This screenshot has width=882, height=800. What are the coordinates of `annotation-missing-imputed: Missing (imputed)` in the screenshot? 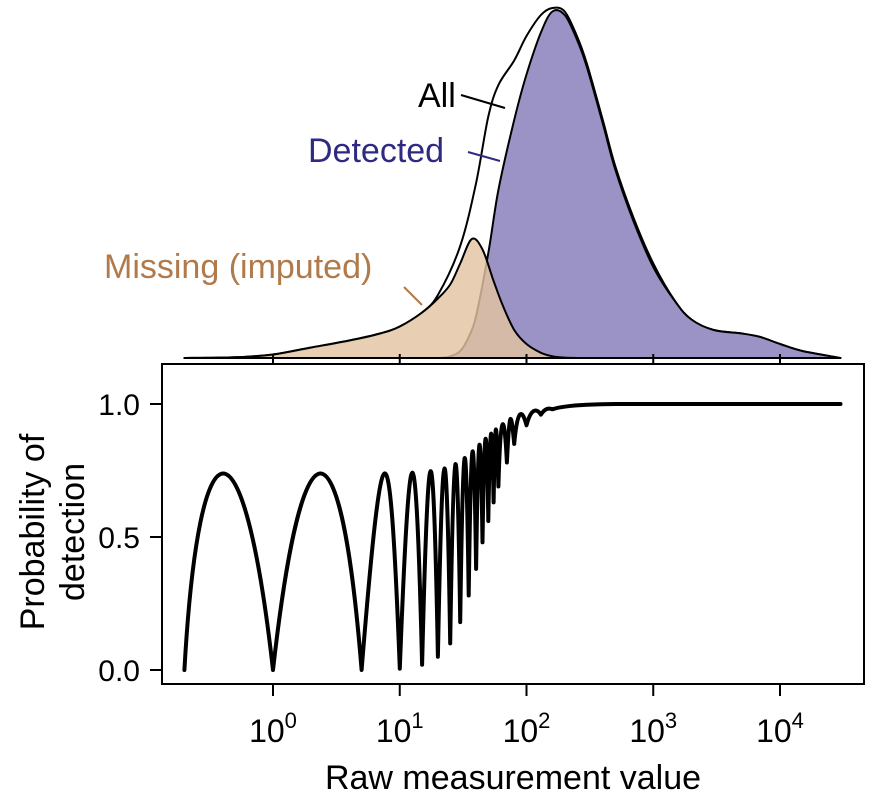 It's located at (238, 267).